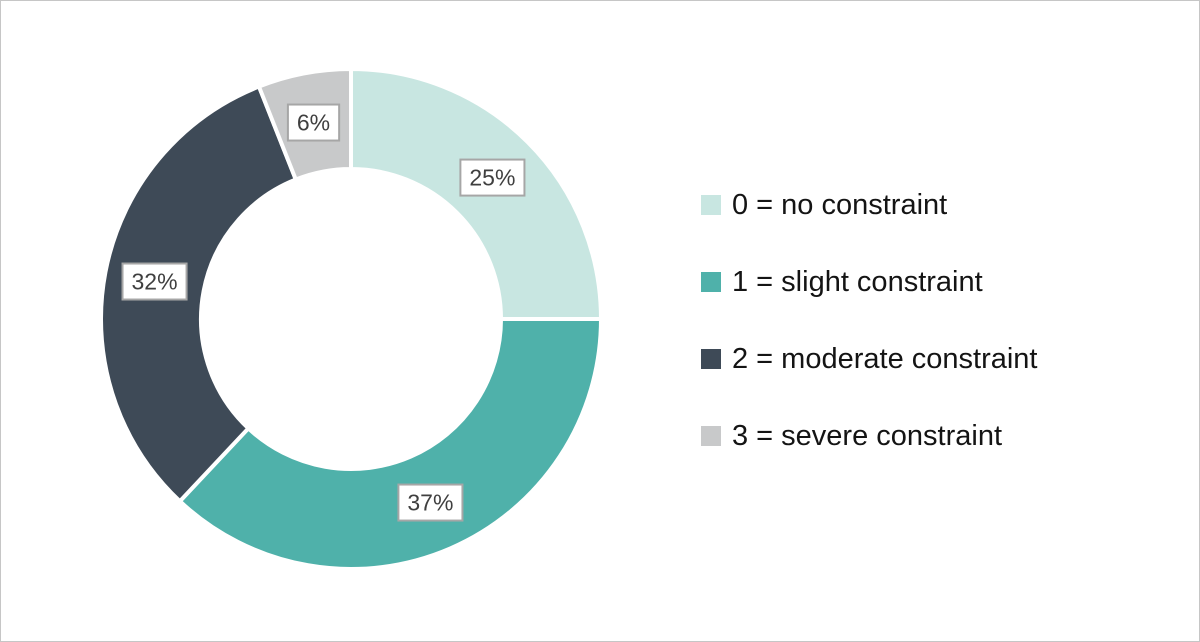 Image resolution: width=1200 pixels, height=642 pixels. I want to click on slice-data-label: 37%, so click(430, 502).